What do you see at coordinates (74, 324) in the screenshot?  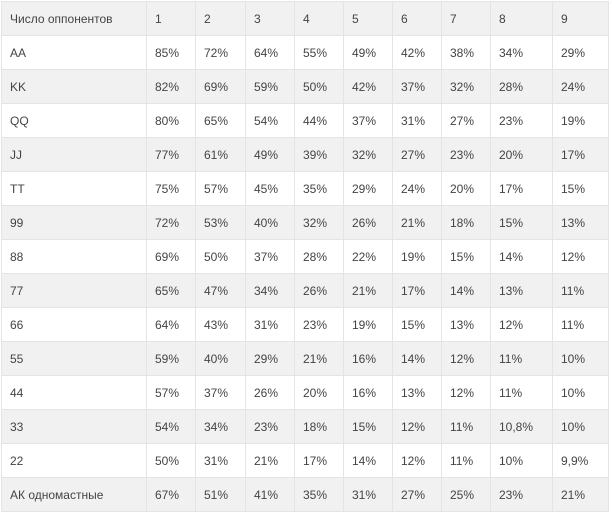 I see `hand-label: 66` at bounding box center [74, 324].